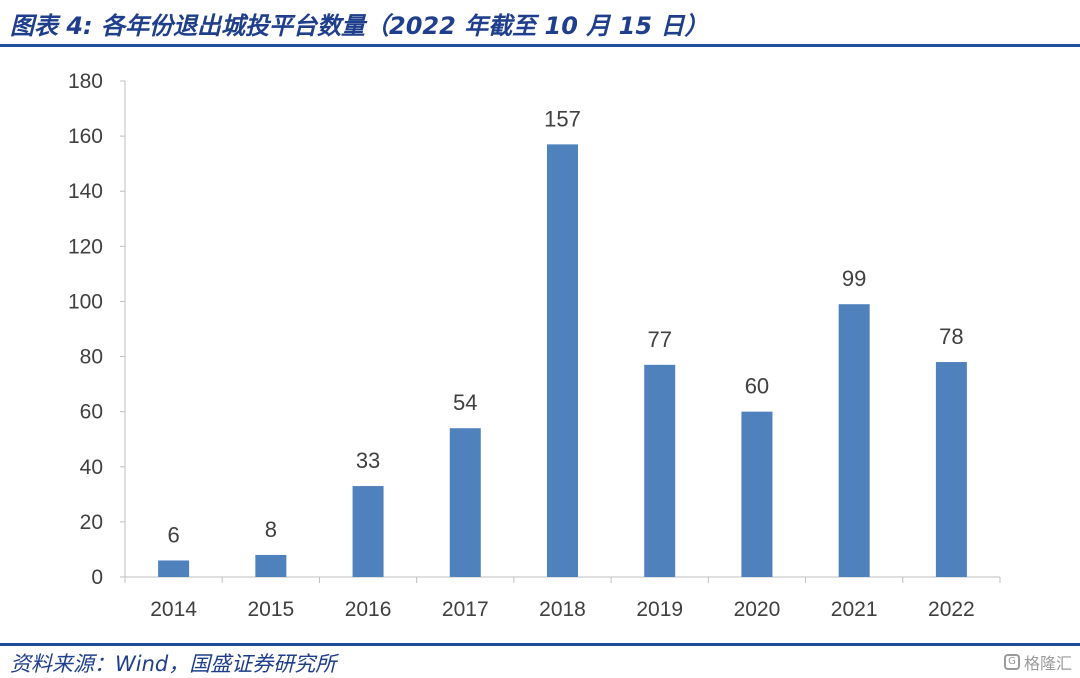 The height and width of the screenshot is (678, 1080). I want to click on y-tick-label: 60, so click(91, 412).